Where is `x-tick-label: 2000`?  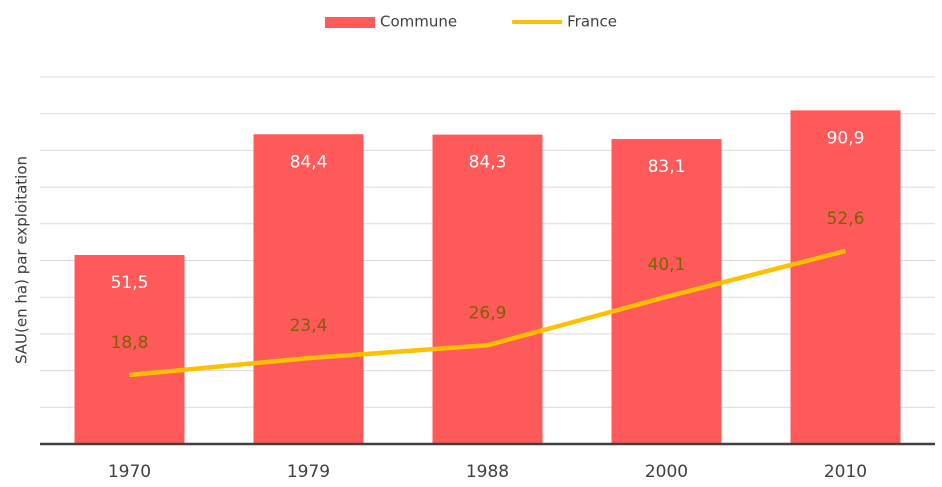
x-tick-label: 2000 is located at coordinates (666, 472).